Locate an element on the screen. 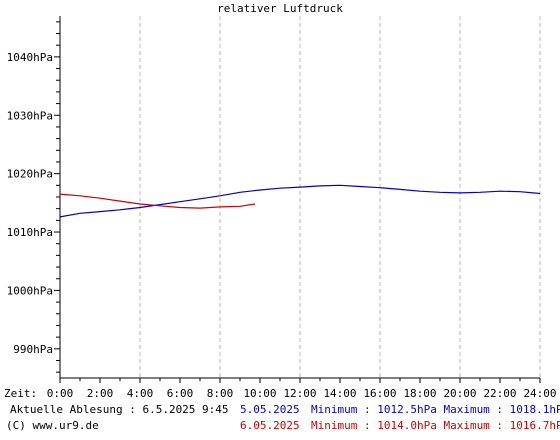  x-tick-label: 8:00 is located at coordinates (220, 393).